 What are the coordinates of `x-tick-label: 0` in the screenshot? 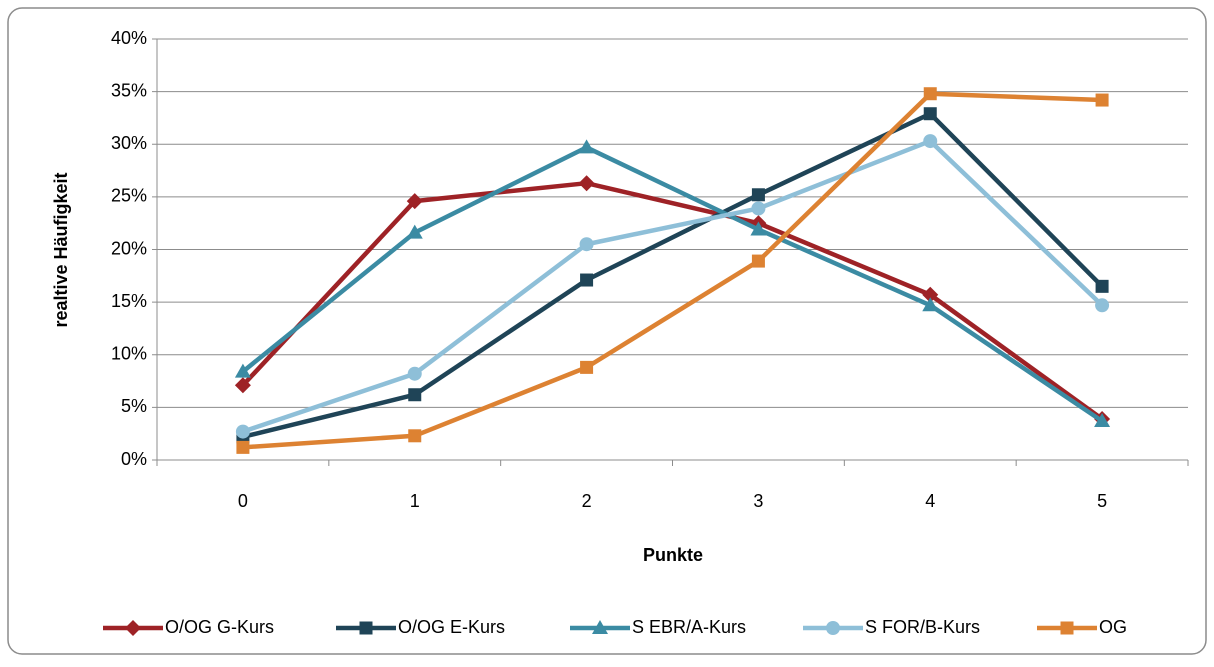 It's located at (243, 501).